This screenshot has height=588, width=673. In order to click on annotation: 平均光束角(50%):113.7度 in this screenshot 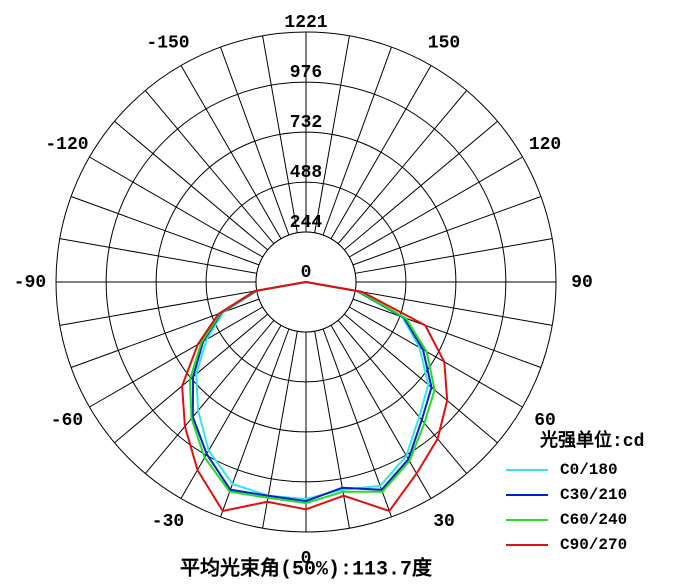, I will do `click(306, 568)`.